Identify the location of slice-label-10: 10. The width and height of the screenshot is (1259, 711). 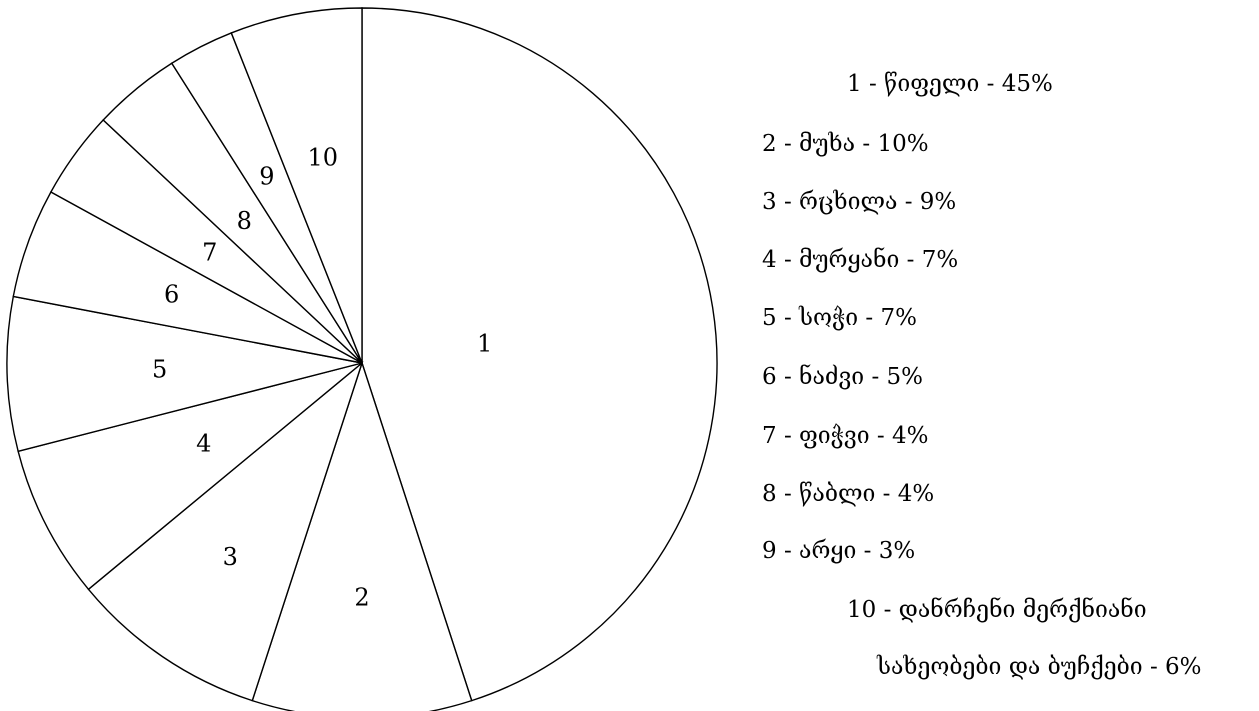
(323, 157).